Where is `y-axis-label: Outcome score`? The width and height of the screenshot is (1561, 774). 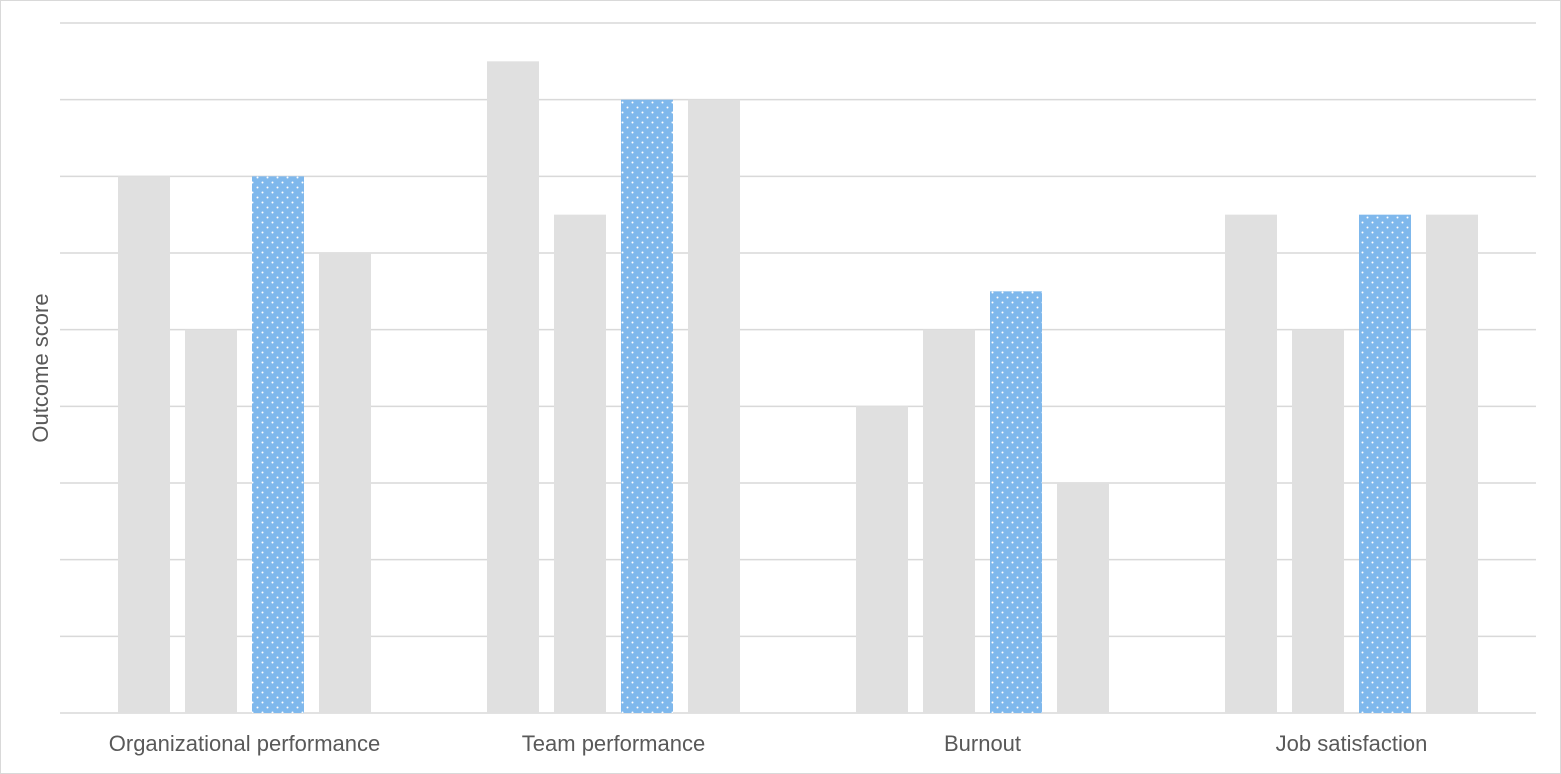 y-axis-label: Outcome score is located at coordinates (40, 367).